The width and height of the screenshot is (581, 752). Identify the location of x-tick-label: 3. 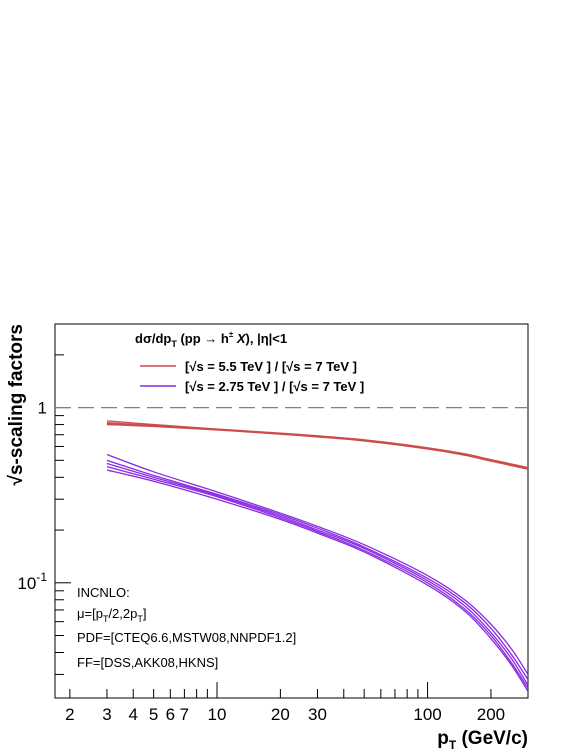
(106, 714).